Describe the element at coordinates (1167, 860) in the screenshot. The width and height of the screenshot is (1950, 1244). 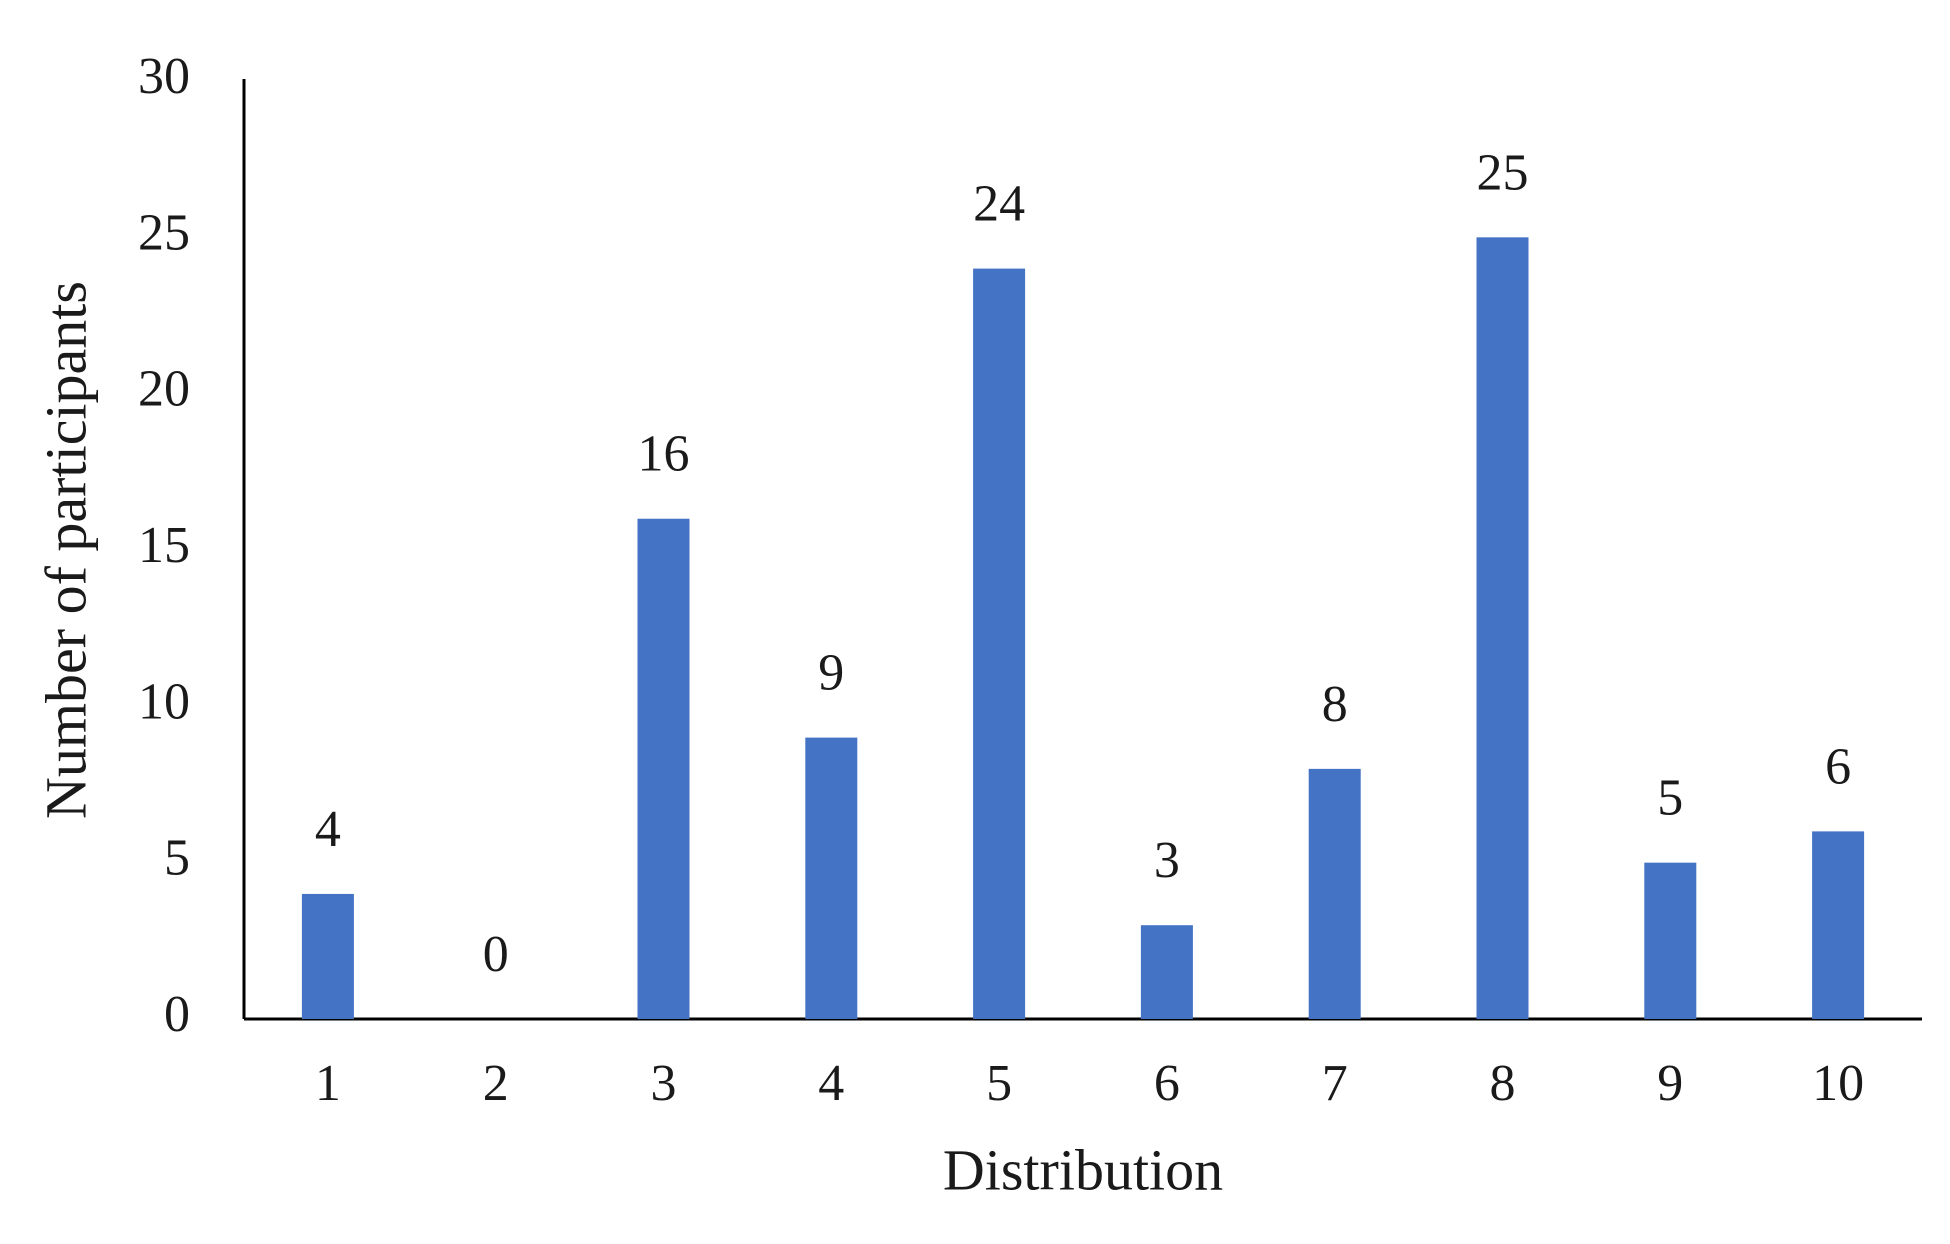
I see `value-label: 3` at that location.